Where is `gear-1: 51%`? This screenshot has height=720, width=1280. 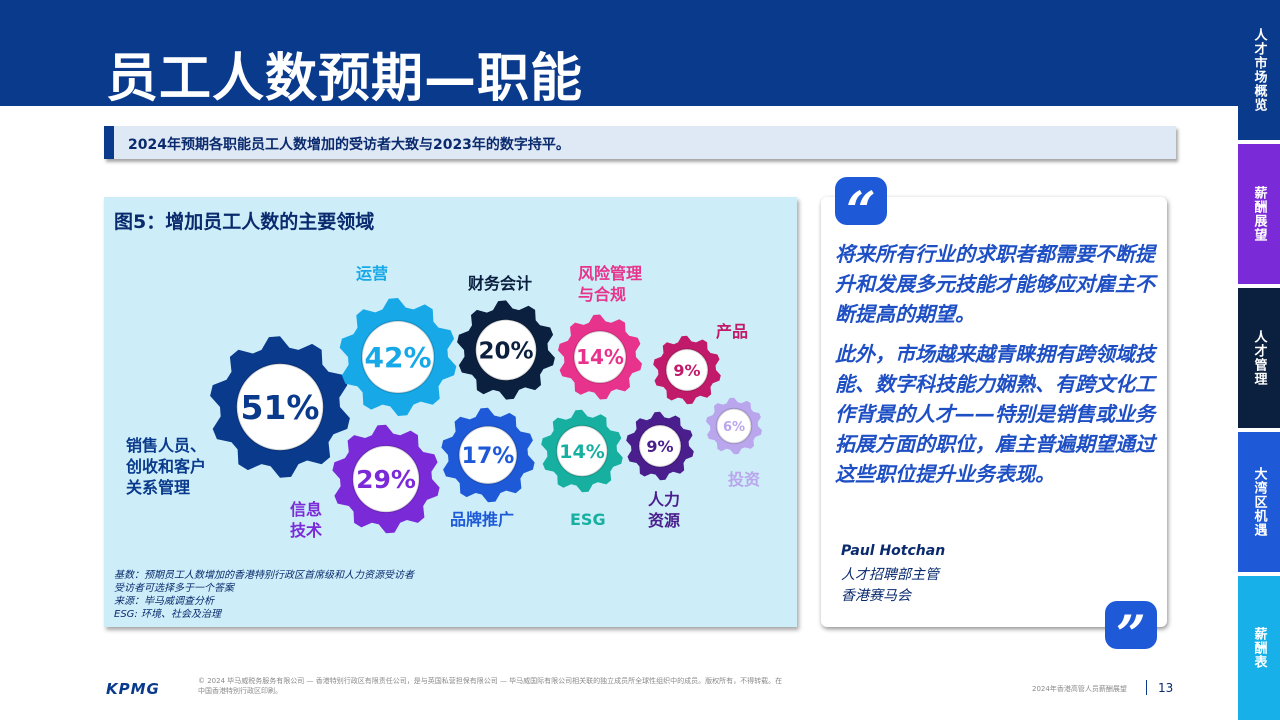 gear-1: 51% is located at coordinates (280, 407).